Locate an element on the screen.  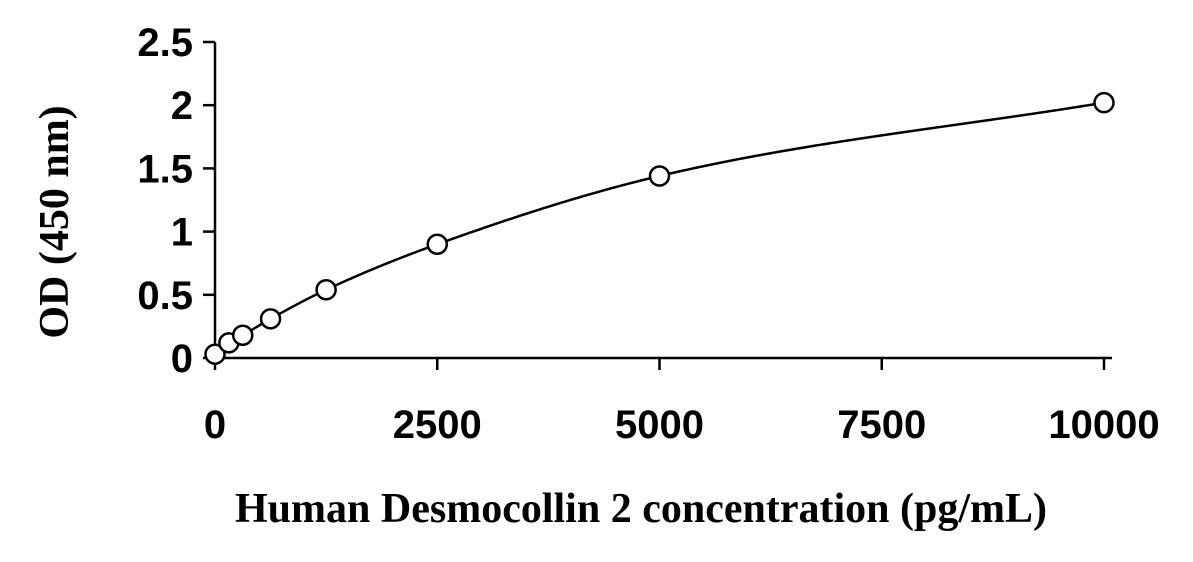
y-tick-label-5: 2.5 is located at coordinates (165, 43).